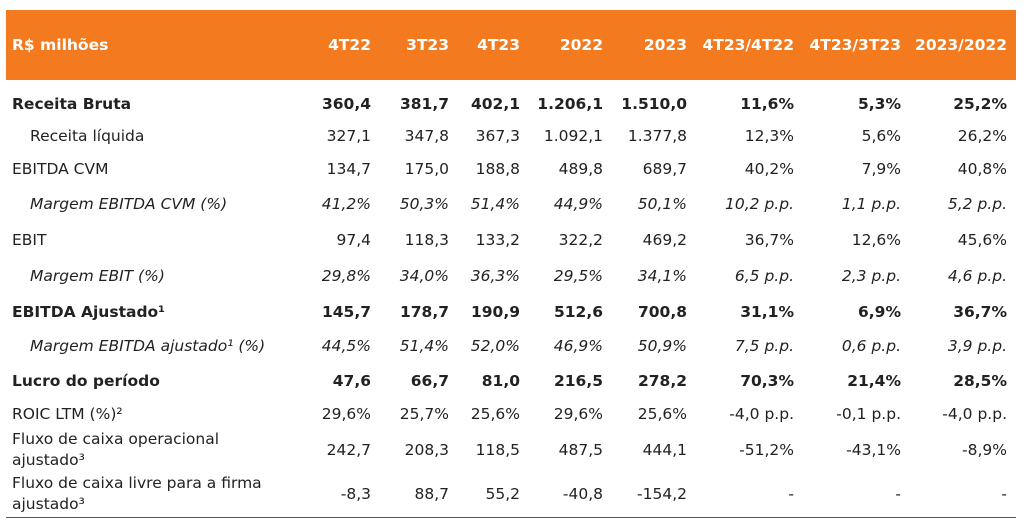 The width and height of the screenshot is (1024, 523). I want to click on row-value: 242,7, so click(348, 450).